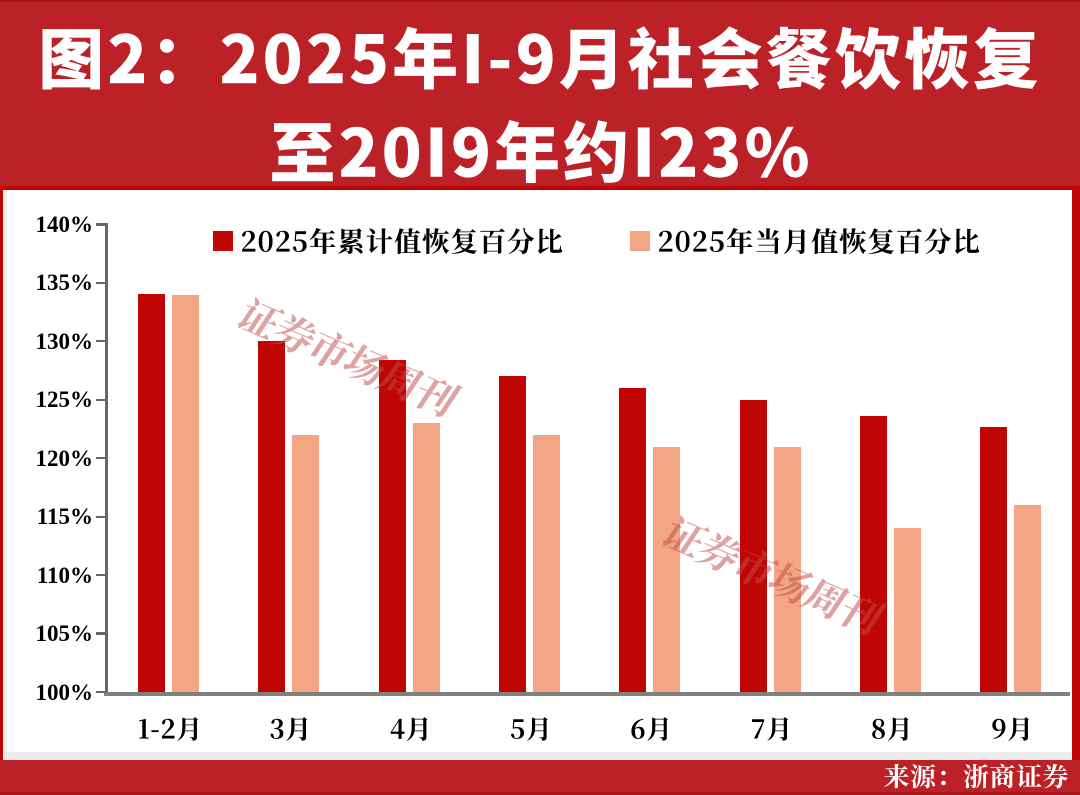  What do you see at coordinates (64, 458) in the screenshot?
I see `y-tick-label: 120%` at bounding box center [64, 458].